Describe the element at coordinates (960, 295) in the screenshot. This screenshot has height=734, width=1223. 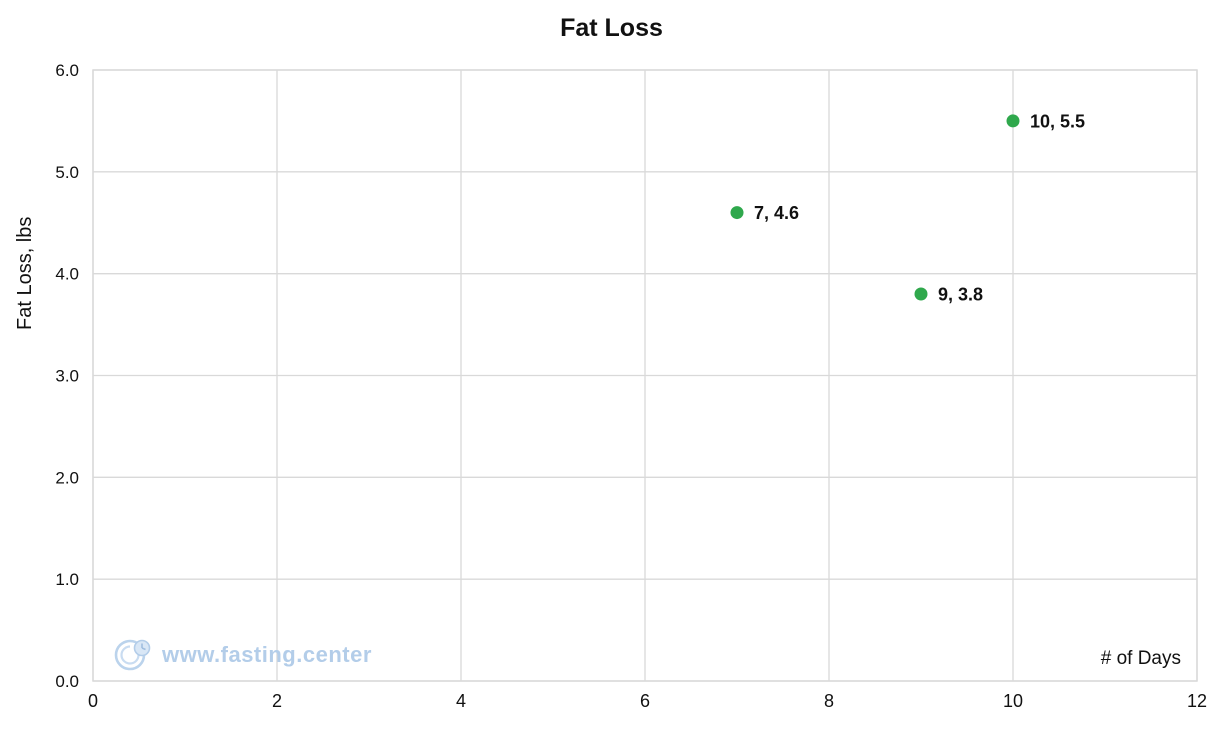
I see `data-point-label: 9, 3.8` at that location.